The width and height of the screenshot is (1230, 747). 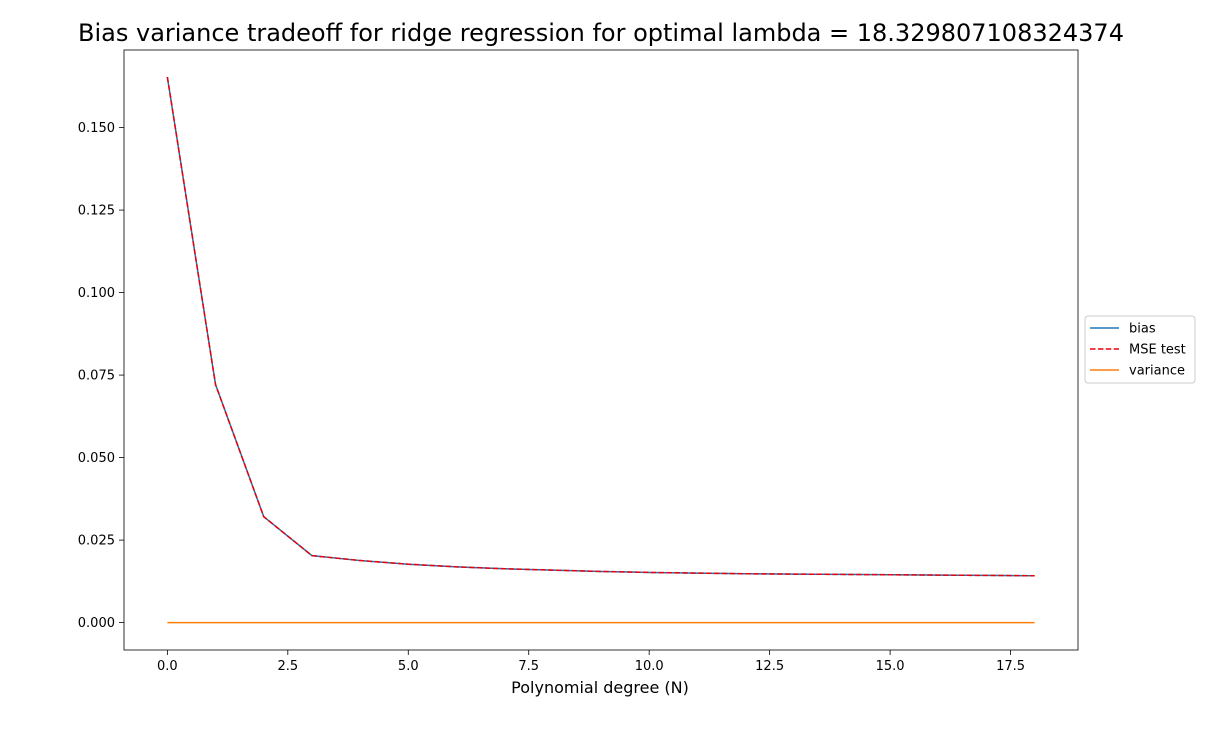 What do you see at coordinates (528, 666) in the screenshot?
I see `x-tick-label: 7.5` at bounding box center [528, 666].